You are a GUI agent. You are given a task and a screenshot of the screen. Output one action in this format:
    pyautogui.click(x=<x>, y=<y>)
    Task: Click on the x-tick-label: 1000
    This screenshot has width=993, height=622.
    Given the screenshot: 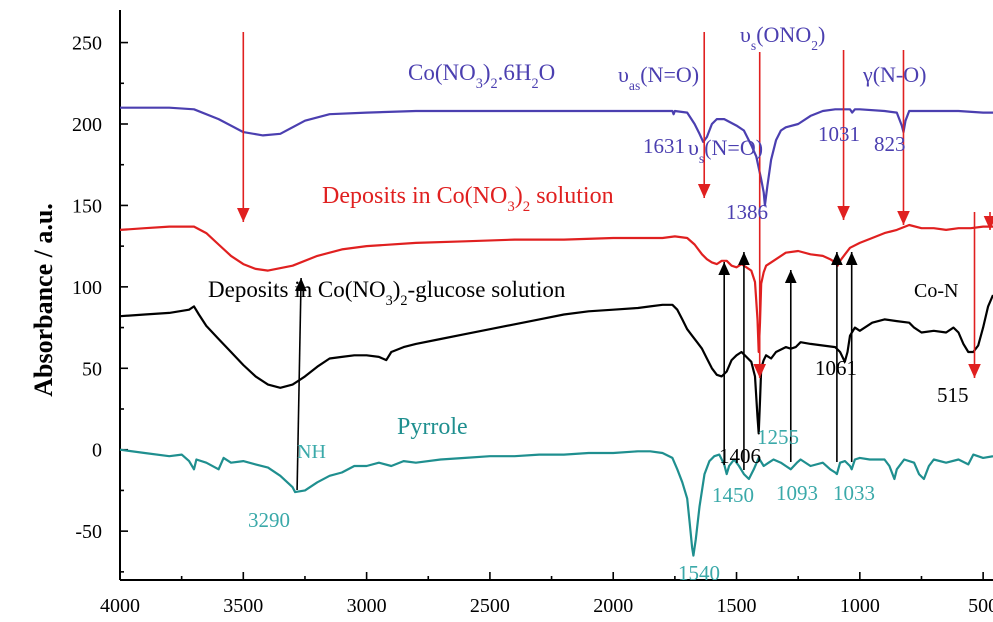 What is the action you would take?
    pyautogui.click(x=860, y=606)
    